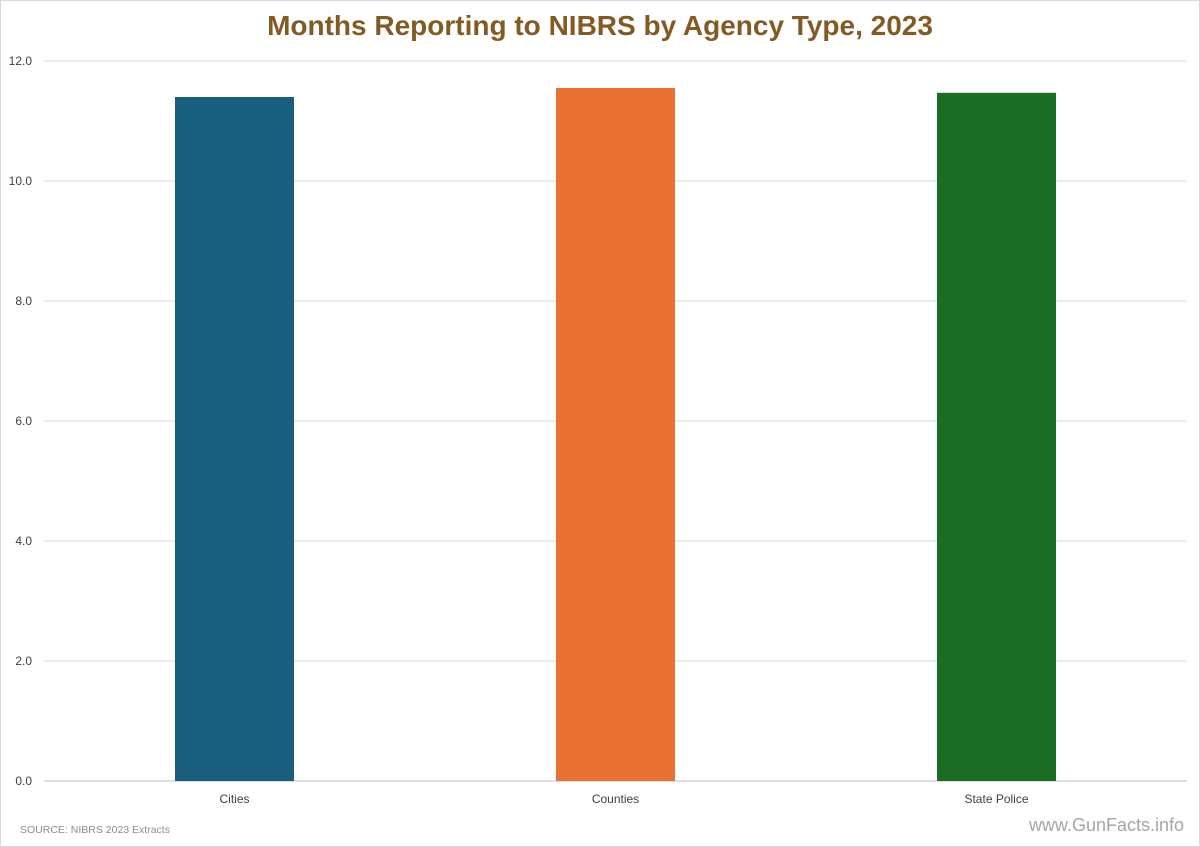 The width and height of the screenshot is (1200, 847). What do you see at coordinates (23, 541) in the screenshot?
I see `y-tick-label: 4.0` at bounding box center [23, 541].